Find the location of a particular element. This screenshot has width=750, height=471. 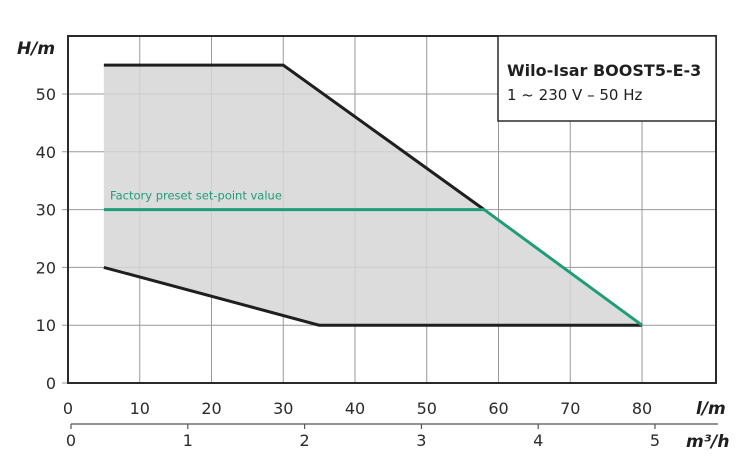

y-tick-label: 50 is located at coordinates (46, 94).